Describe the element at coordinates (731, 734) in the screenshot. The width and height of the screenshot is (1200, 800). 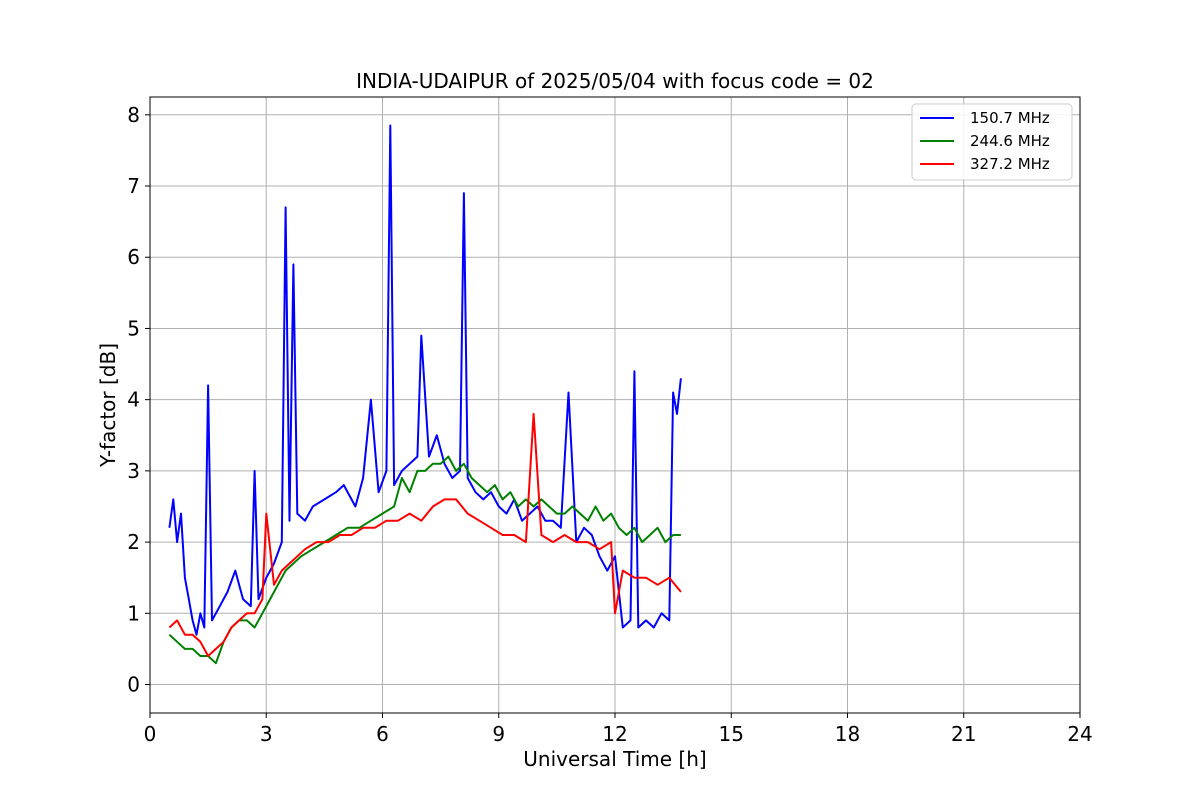
I see `x-tick-label: 15` at that location.